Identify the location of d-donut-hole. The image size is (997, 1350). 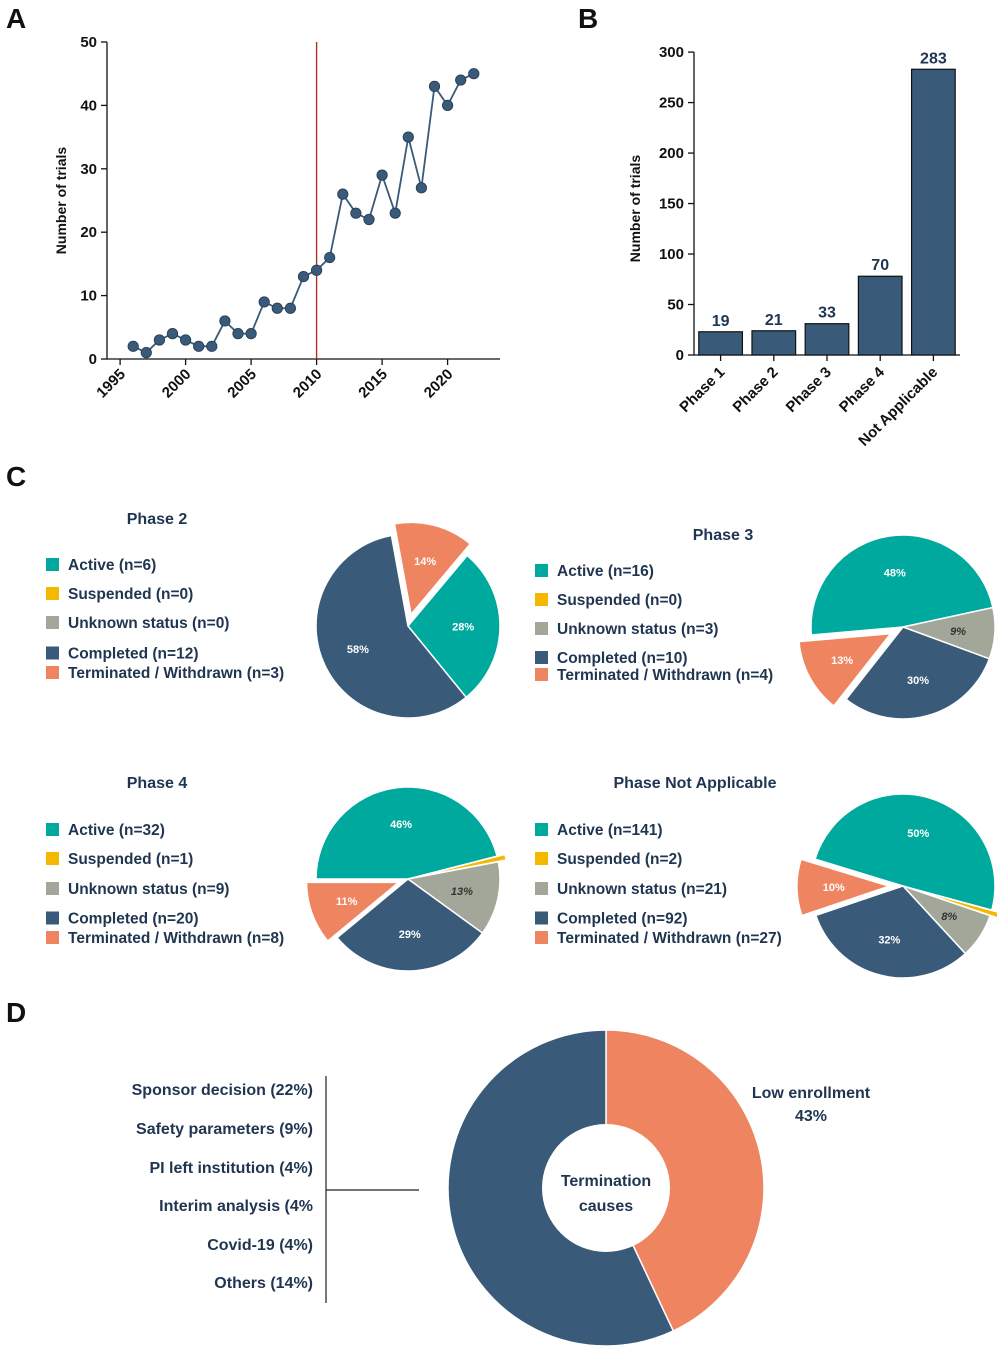
(606, 1188).